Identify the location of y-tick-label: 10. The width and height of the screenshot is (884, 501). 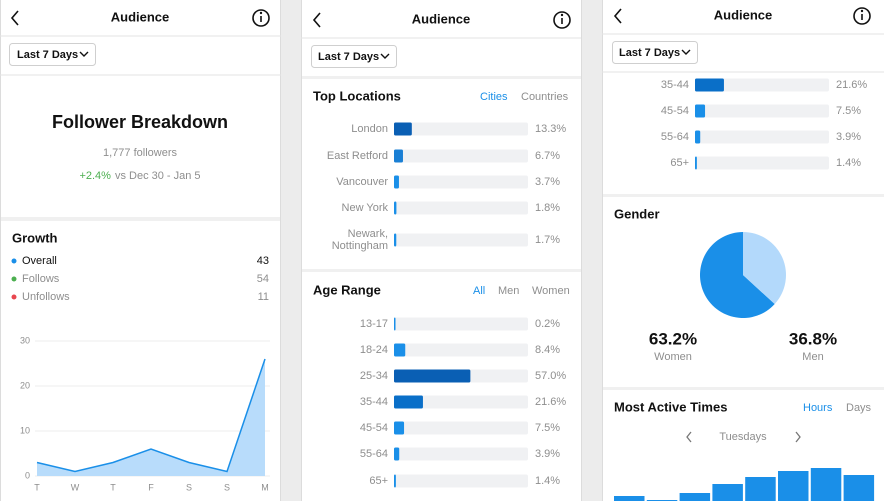
(25, 430).